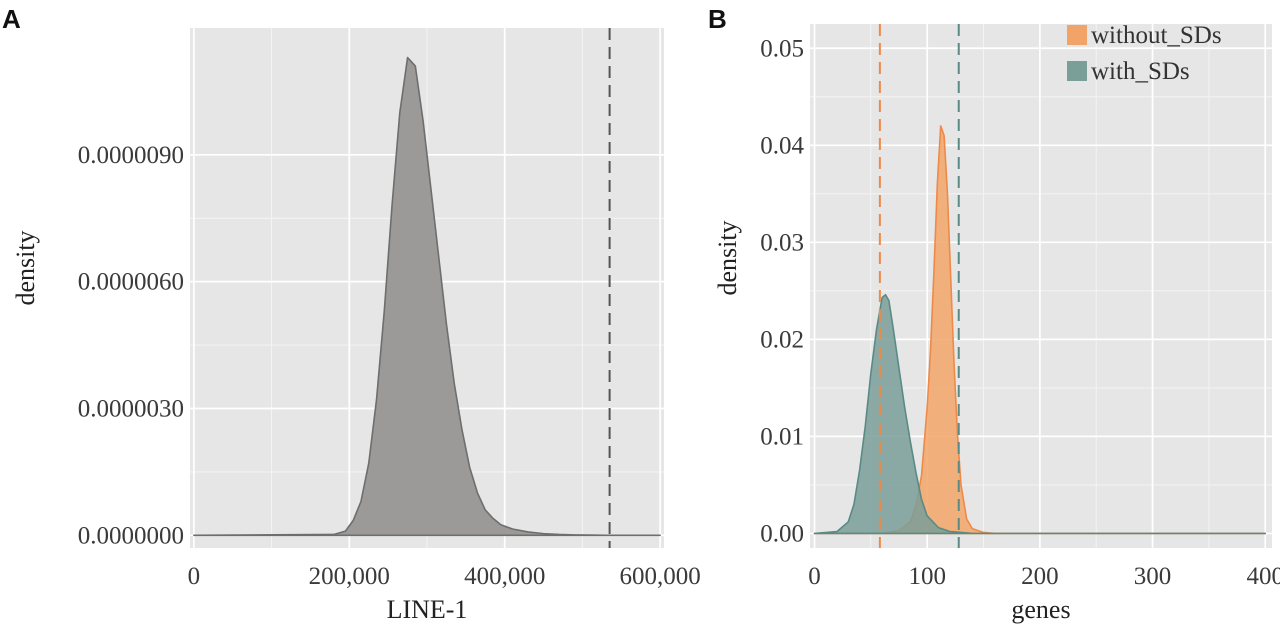  I want to click on legend-swatch-with-sds, so click(1077, 71).